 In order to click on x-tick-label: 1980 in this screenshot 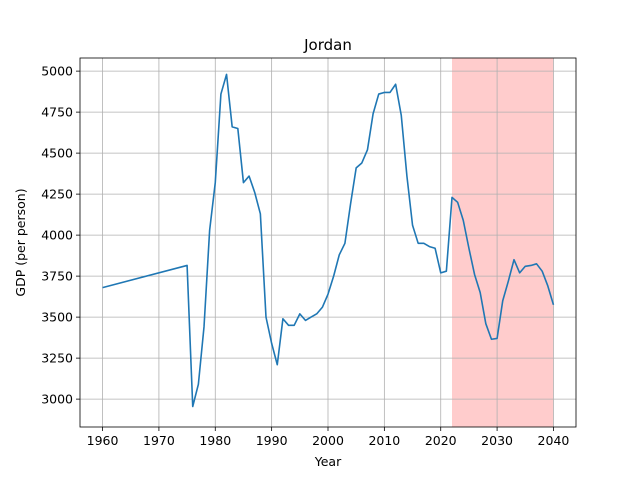, I will do `click(215, 440)`.